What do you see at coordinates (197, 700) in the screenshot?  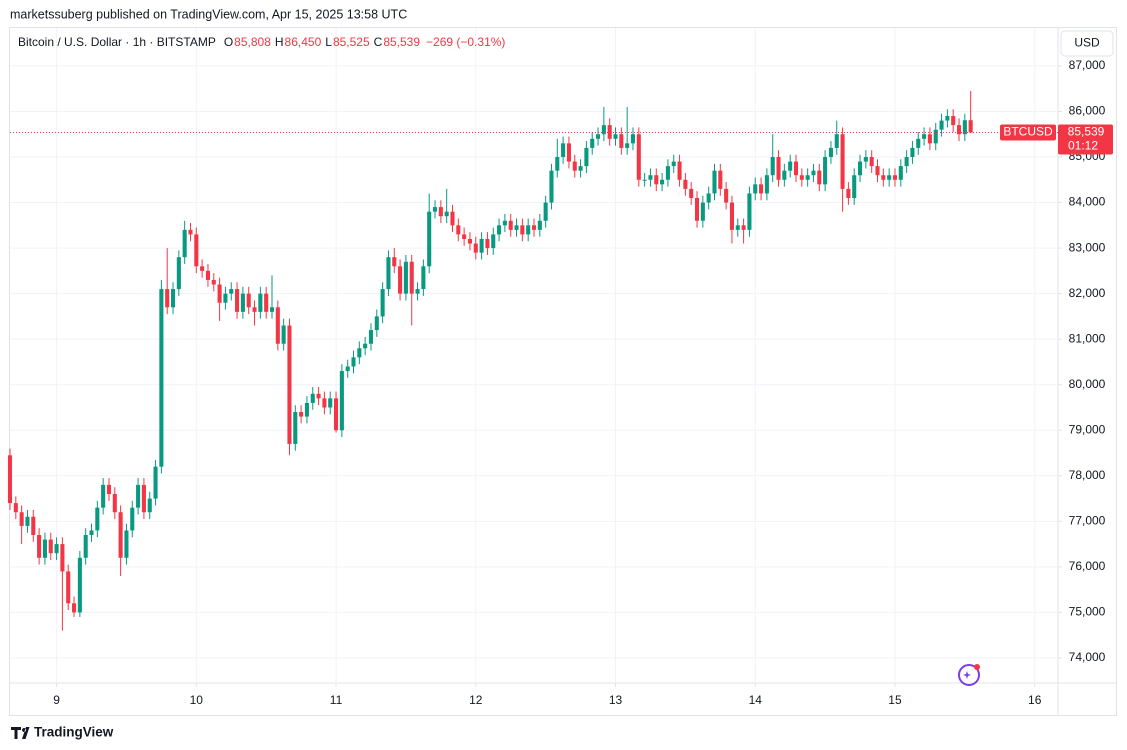 I see `x-tick-label: 10` at bounding box center [197, 700].